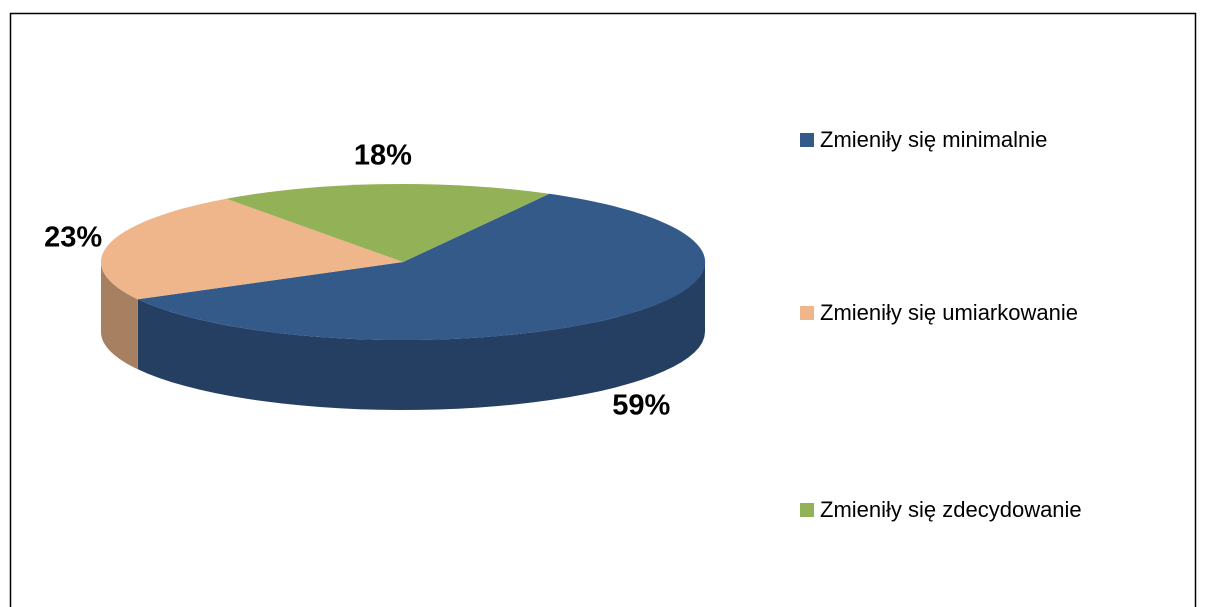  What do you see at coordinates (951, 509) in the screenshot?
I see `legend-label: Zmieniły się zdecydowanie` at bounding box center [951, 509].